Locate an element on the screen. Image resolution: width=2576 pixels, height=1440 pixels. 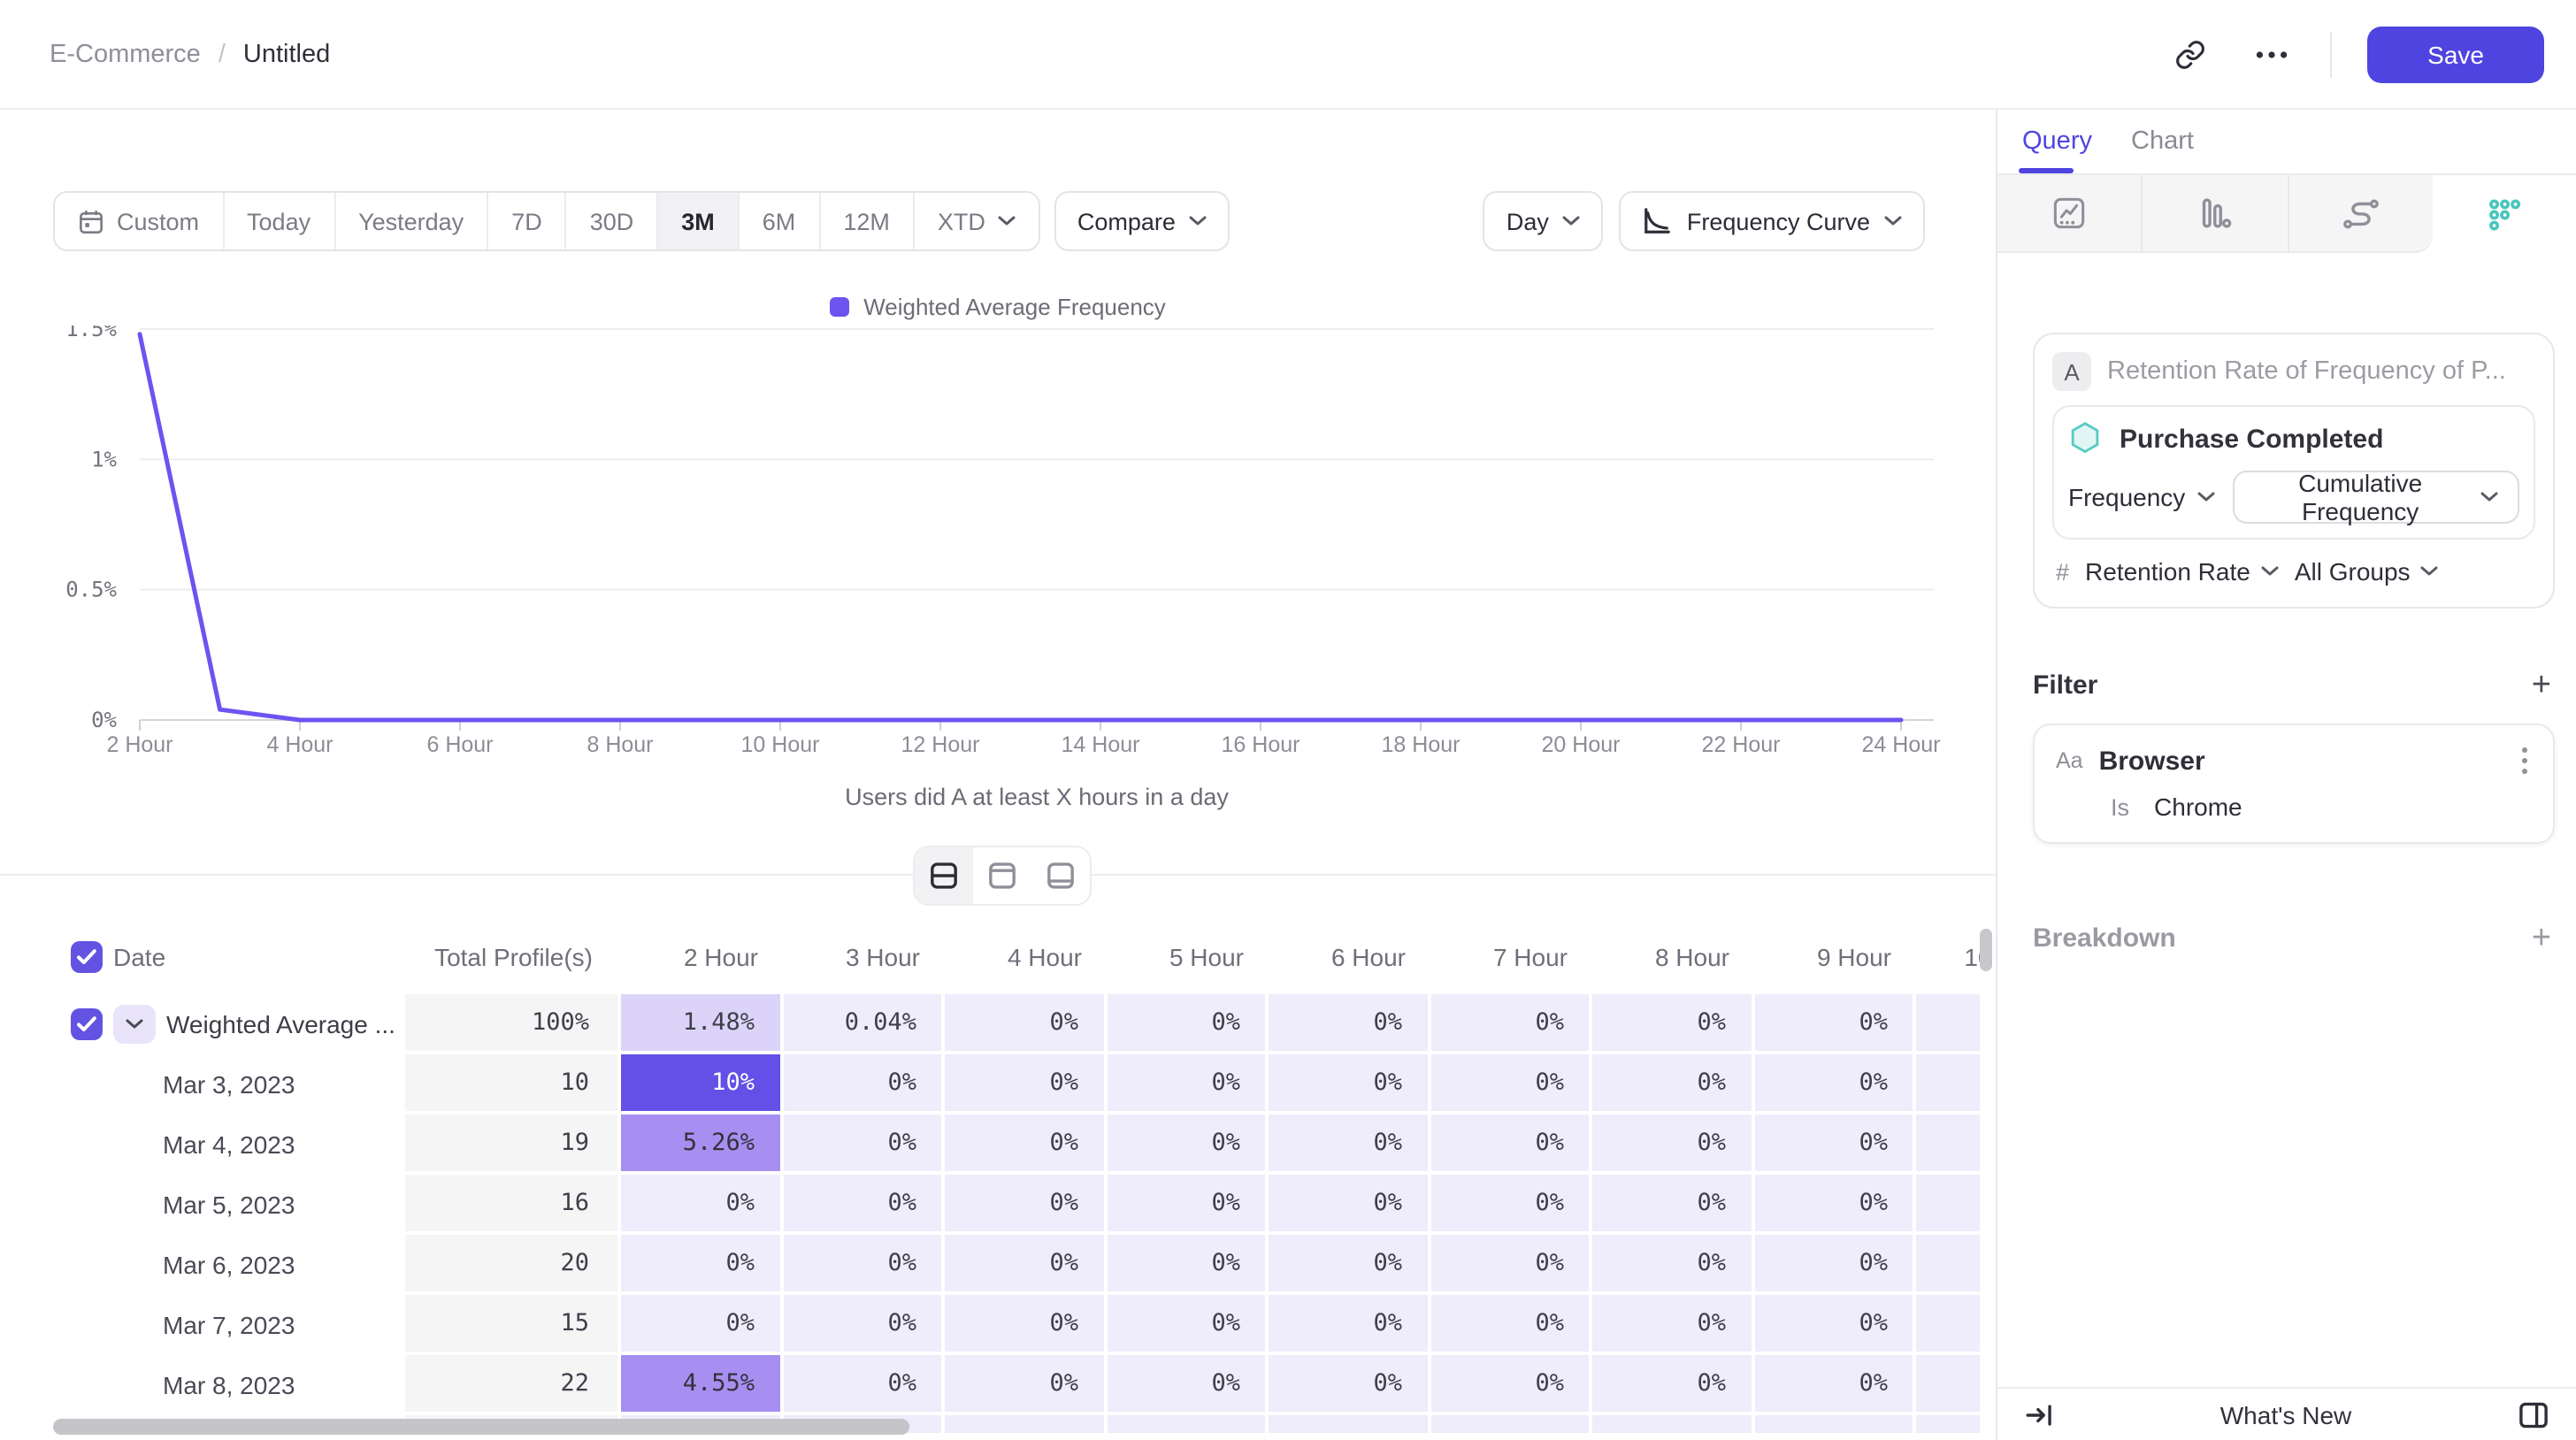
breadcrumb-current: Untitled is located at coordinates (286, 54).